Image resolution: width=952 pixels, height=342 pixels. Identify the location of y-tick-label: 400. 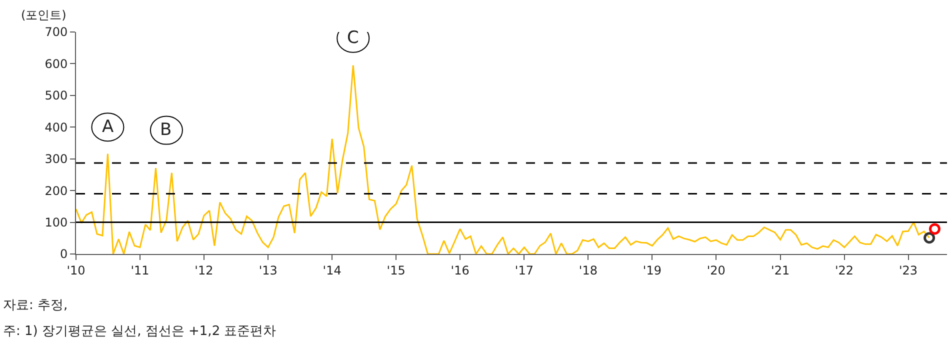
(56, 127).